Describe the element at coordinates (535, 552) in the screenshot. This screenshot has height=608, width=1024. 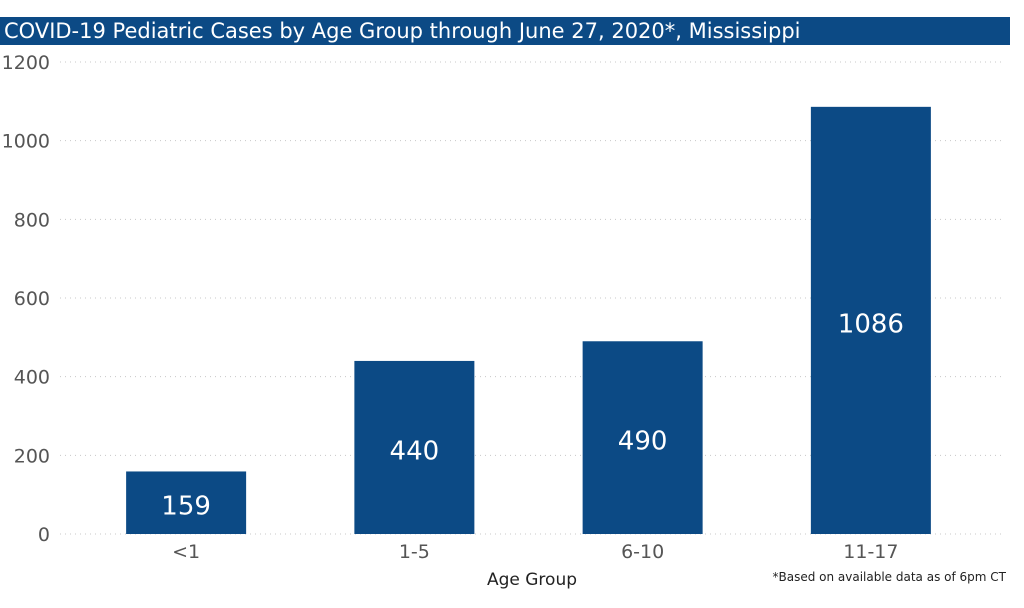
I see `x-axis: <1 1-5 6-10 11-17` at that location.